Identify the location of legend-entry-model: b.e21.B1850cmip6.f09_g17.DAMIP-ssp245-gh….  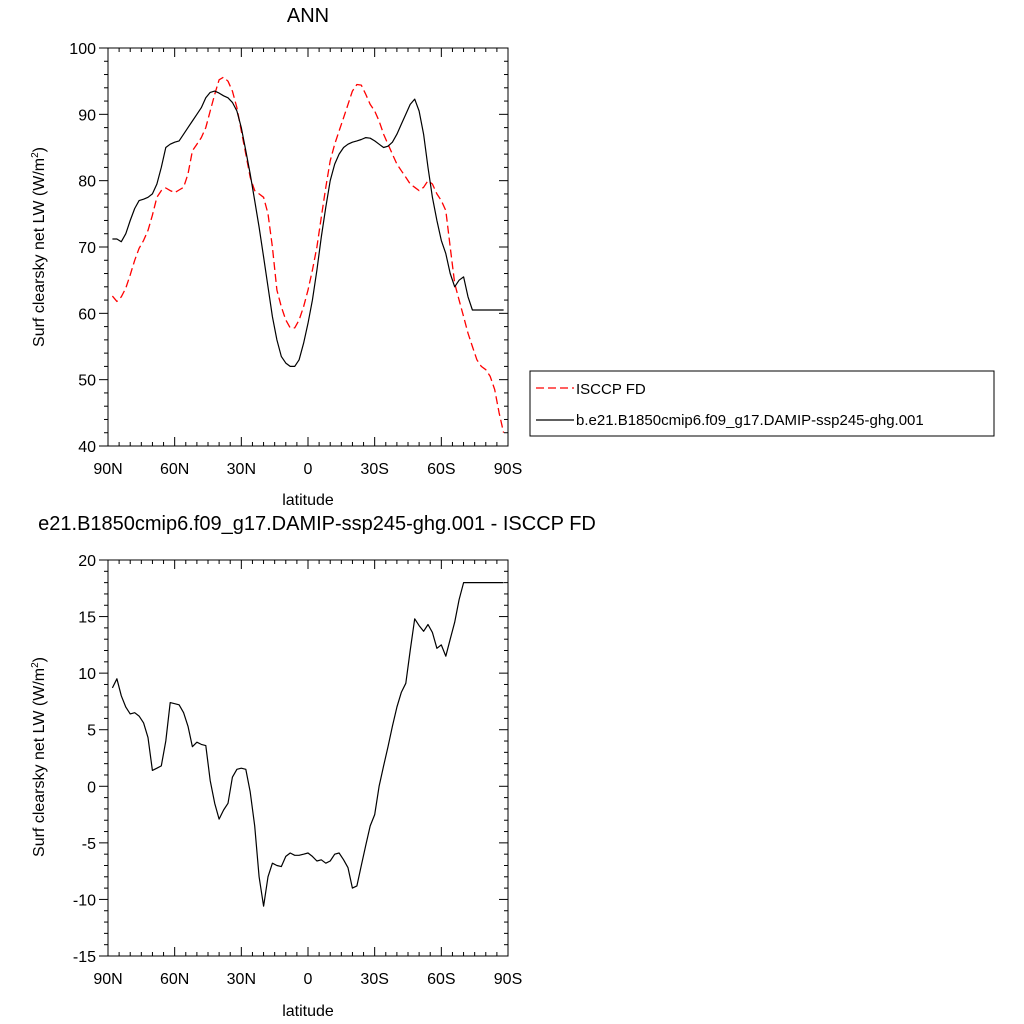
(750, 420).